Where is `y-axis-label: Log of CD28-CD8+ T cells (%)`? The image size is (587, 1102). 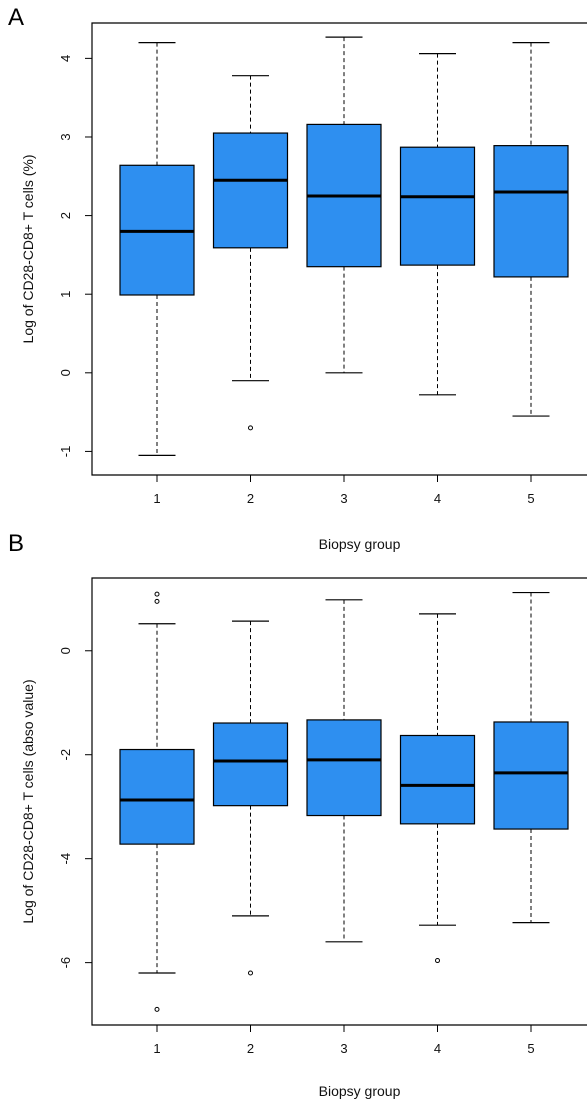
y-axis-label: Log of CD28-CD8+ T cells (%) is located at coordinates (28, 249).